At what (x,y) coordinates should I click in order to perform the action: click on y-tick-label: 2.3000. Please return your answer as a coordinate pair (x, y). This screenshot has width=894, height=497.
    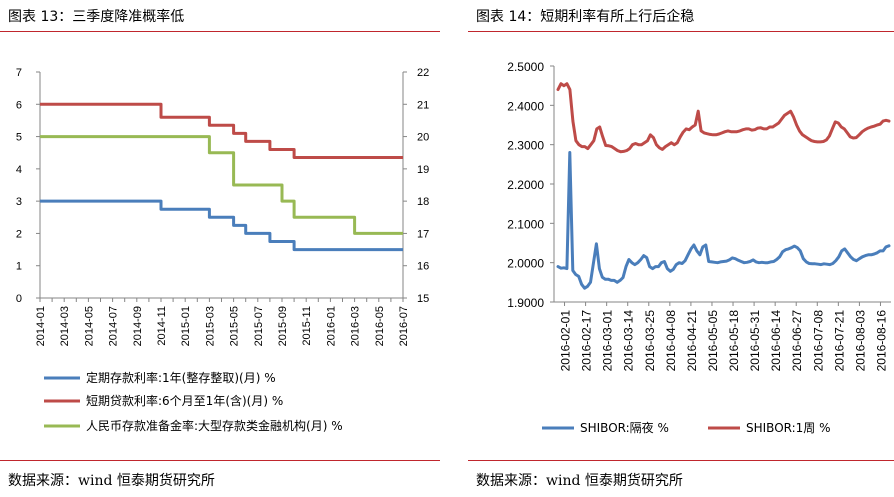
    Looking at the image, I should click on (525, 146).